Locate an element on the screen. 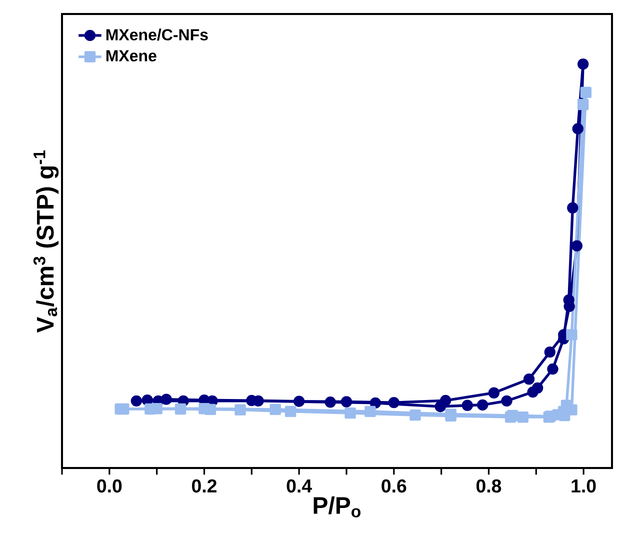  x-tick-label: 0.2 is located at coordinates (204, 486).